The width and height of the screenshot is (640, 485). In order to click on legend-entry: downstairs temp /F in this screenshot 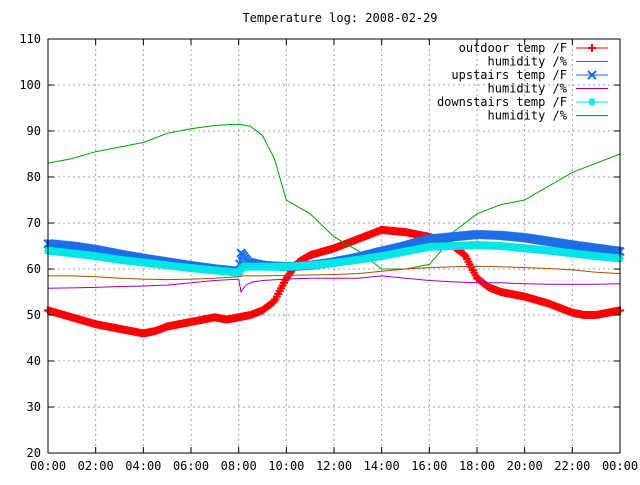, I will do `click(522, 102)`.